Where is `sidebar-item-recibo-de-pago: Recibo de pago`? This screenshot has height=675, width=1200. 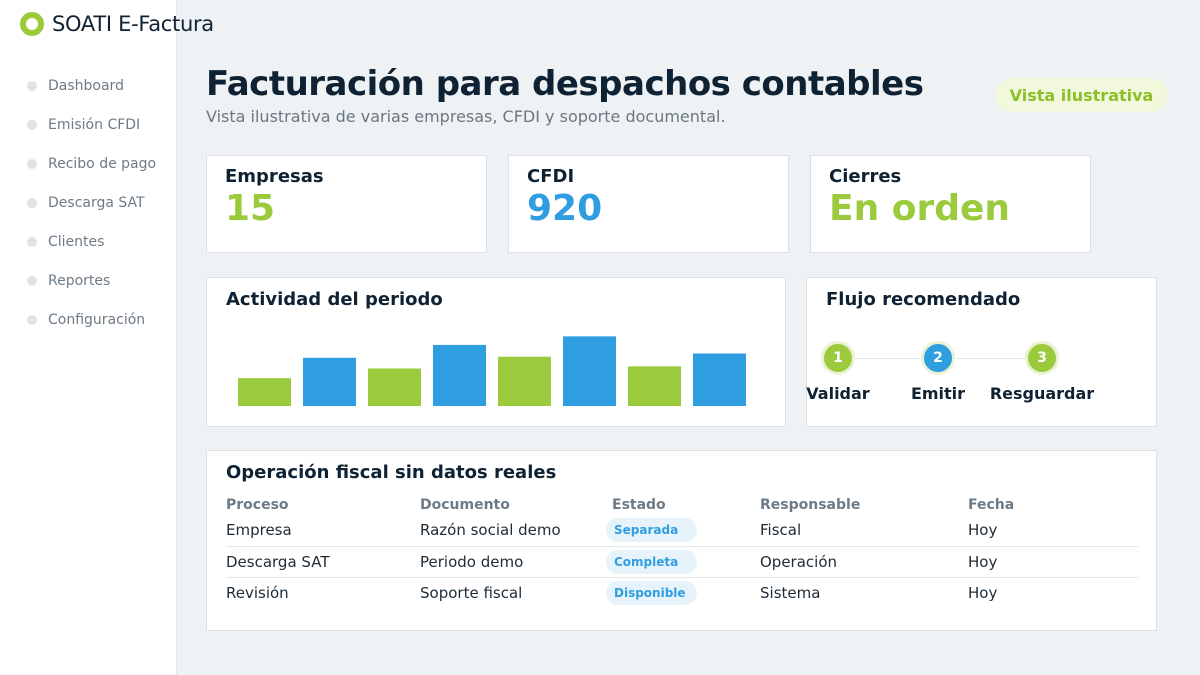 sidebar-item-recibo-de-pago: Recibo de pago is located at coordinates (91, 163).